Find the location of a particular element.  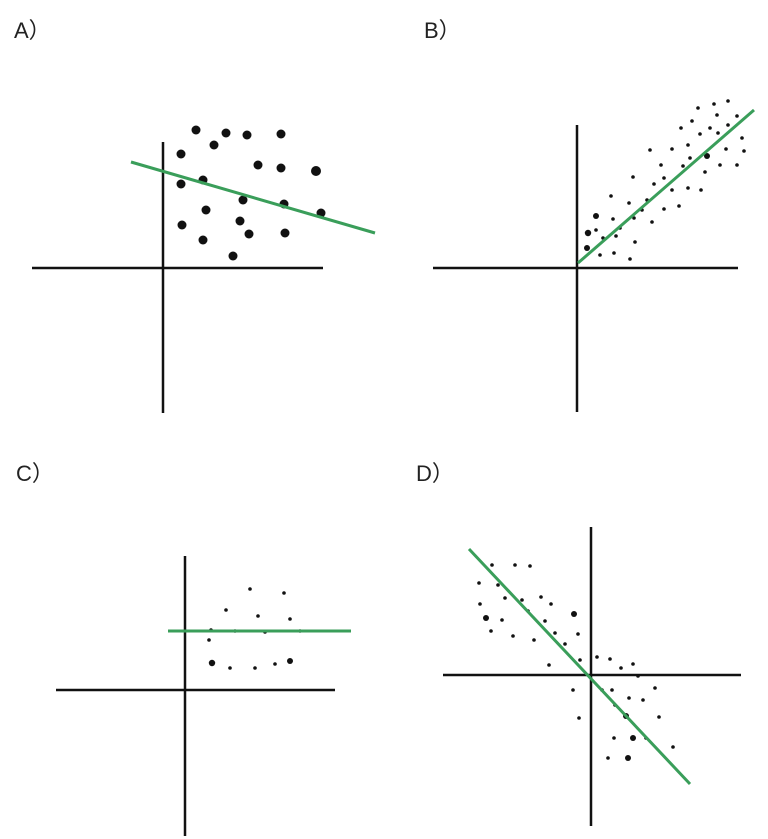

panel-c-label: C） is located at coordinates (35, 473).